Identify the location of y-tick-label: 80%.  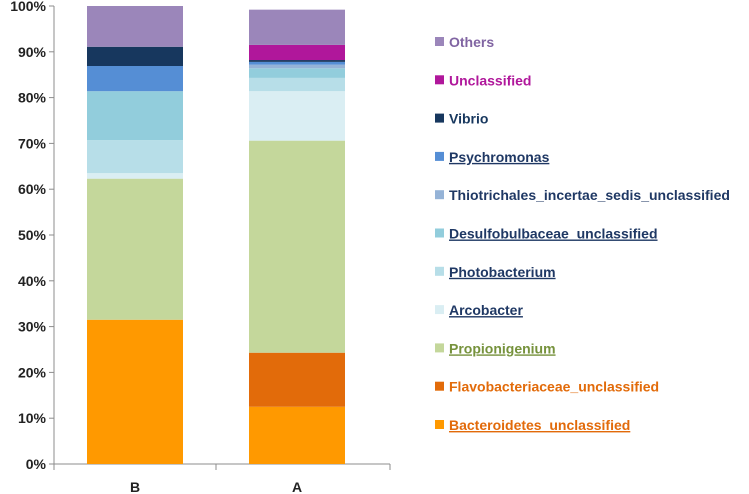
(32, 98).